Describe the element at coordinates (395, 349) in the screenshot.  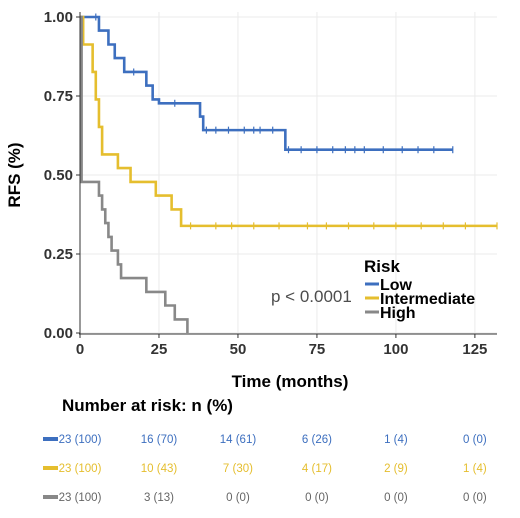
I see `x-tick-label-4: 100` at that location.